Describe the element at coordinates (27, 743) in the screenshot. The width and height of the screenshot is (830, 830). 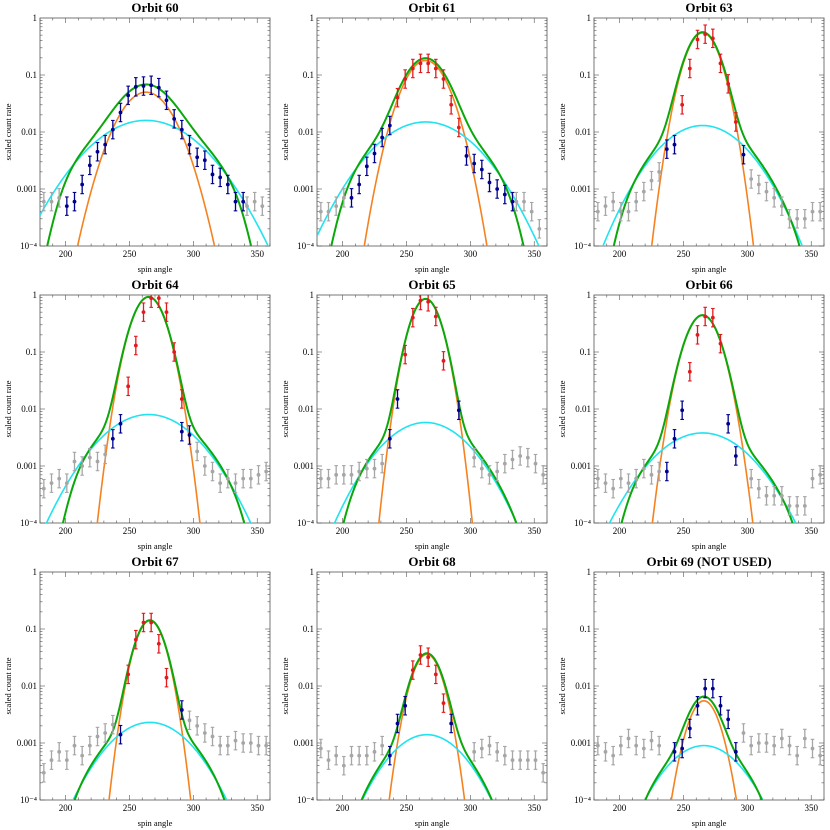
I see `y-tick-label: 0.001` at that location.